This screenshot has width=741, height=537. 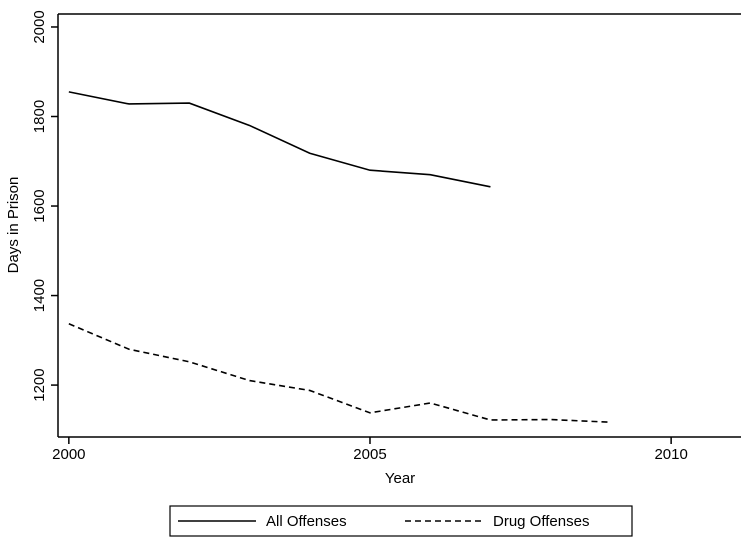 I want to click on legend-label: All Offenses, so click(x=306, y=521).